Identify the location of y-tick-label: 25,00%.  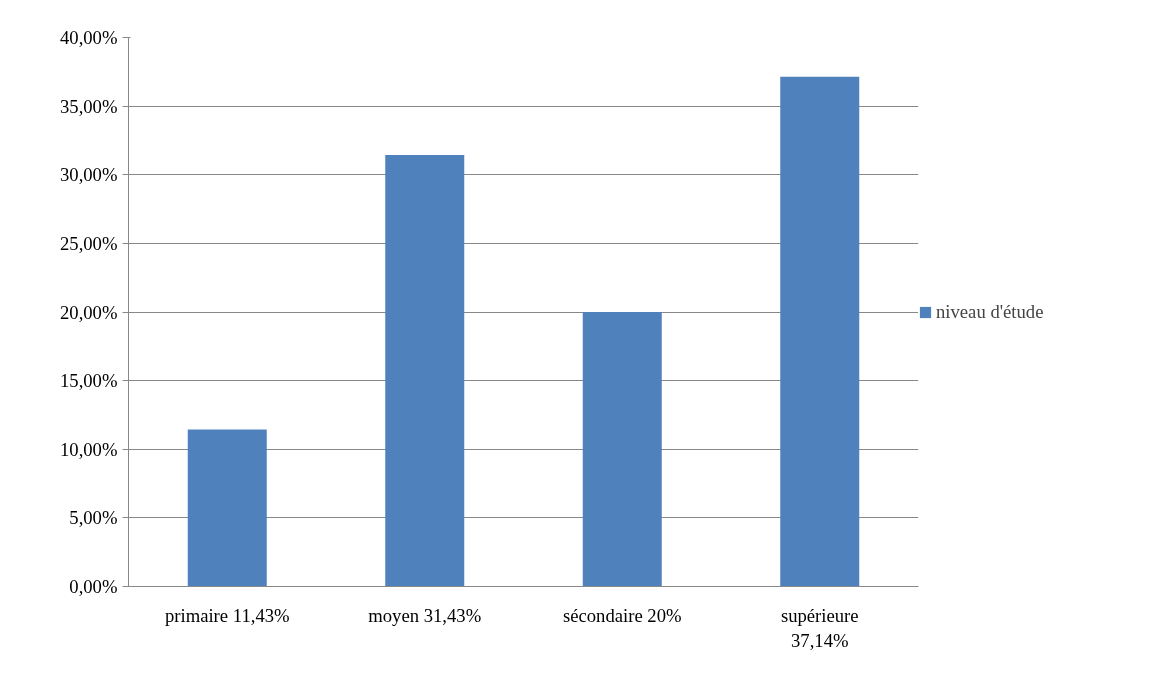
(88, 243).